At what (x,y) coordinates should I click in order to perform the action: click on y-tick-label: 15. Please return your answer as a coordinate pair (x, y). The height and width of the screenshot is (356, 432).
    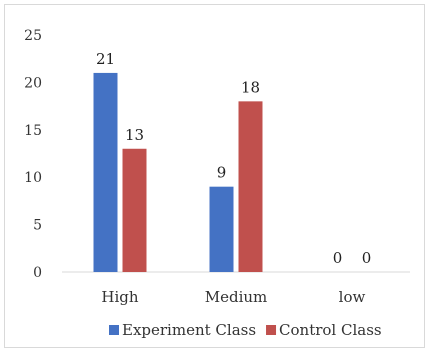
    Looking at the image, I should click on (33, 131).